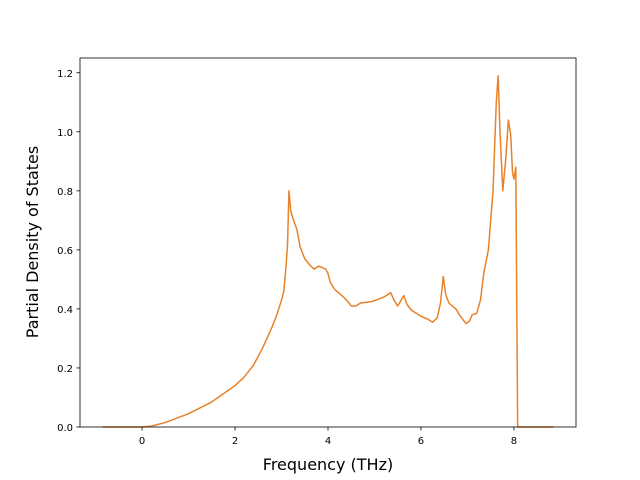 The image size is (640, 480). I want to click on x-tick-label: 6, so click(421, 441).